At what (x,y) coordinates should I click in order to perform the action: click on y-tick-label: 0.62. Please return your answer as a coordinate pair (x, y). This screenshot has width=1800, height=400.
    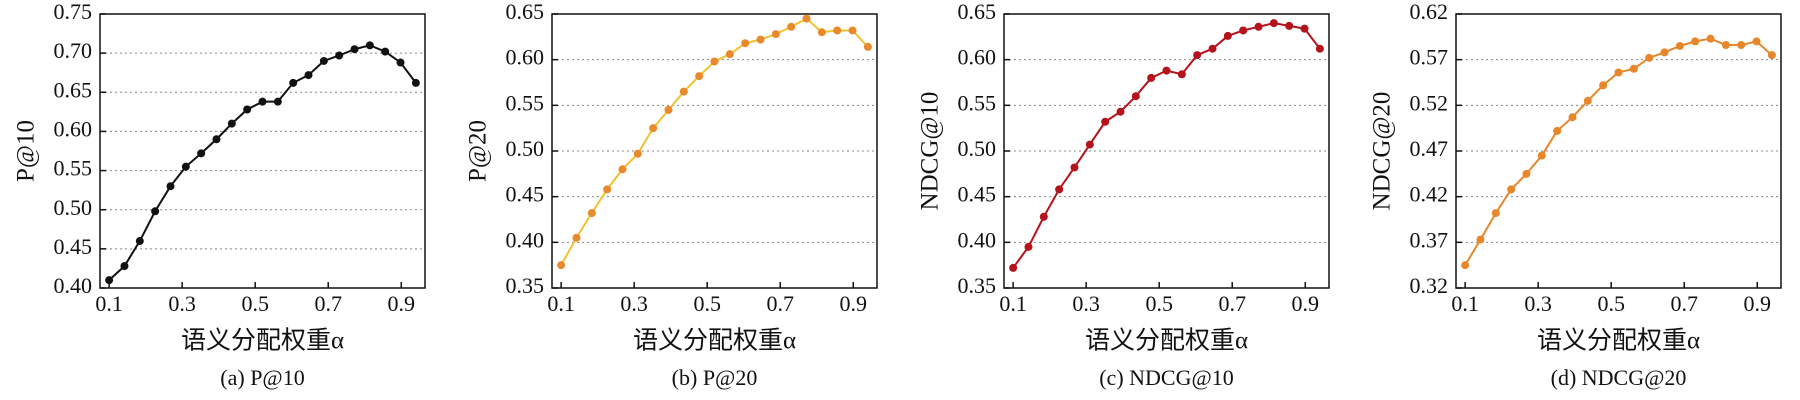
    Looking at the image, I should click on (1429, 12).